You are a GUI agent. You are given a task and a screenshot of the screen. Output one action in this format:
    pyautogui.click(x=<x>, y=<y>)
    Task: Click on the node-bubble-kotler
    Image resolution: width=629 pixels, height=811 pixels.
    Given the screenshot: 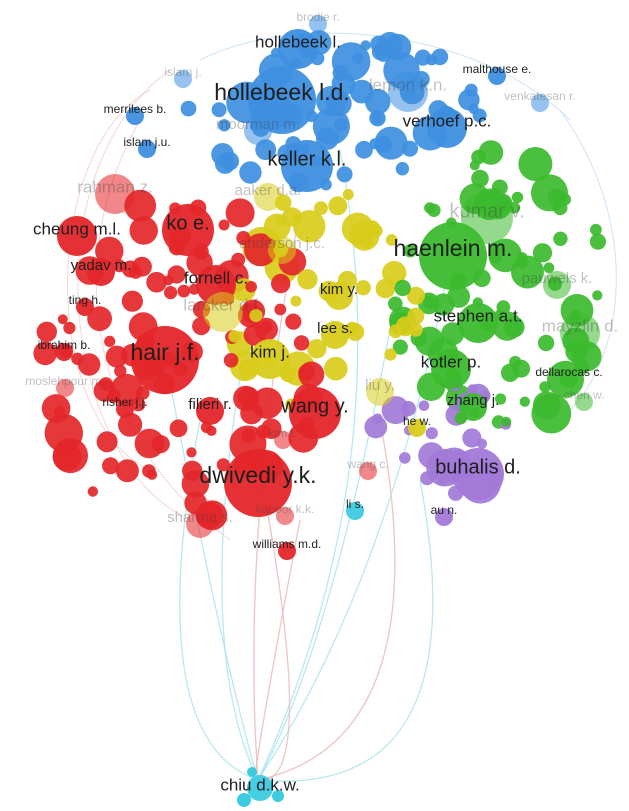 What is the action you would take?
    pyautogui.click(x=451, y=369)
    